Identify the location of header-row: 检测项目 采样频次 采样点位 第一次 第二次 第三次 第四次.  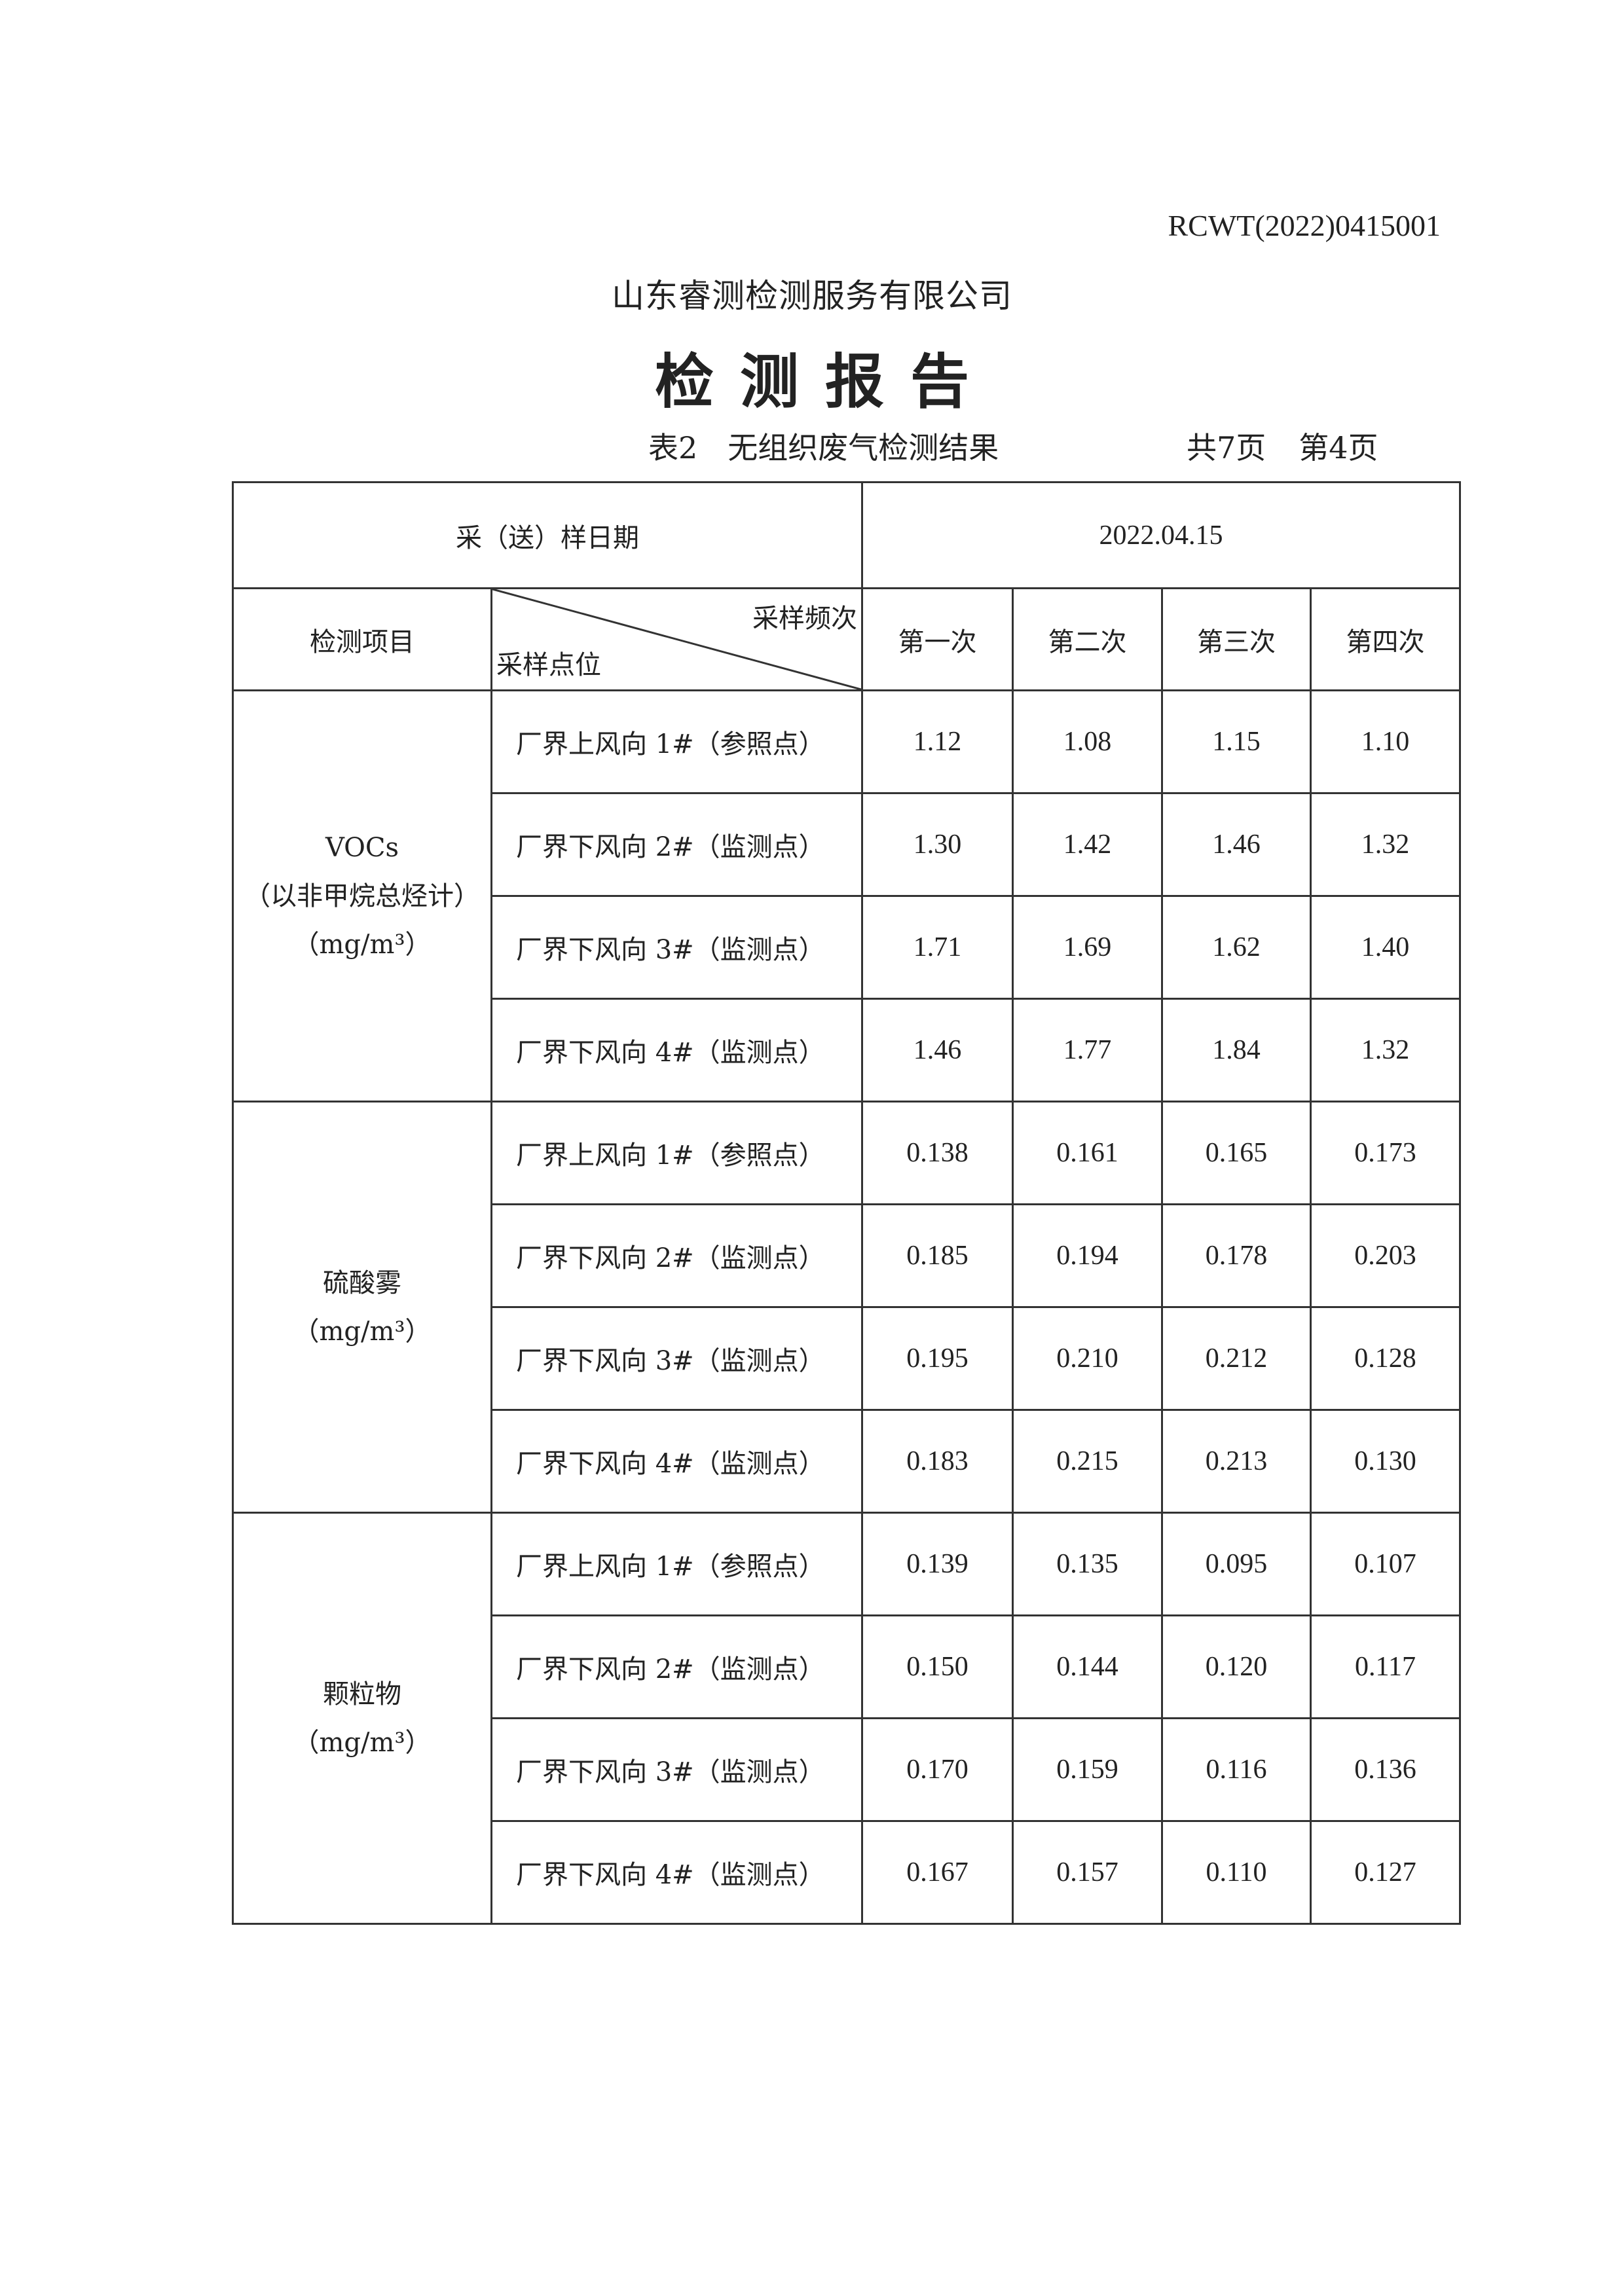
(846, 639).